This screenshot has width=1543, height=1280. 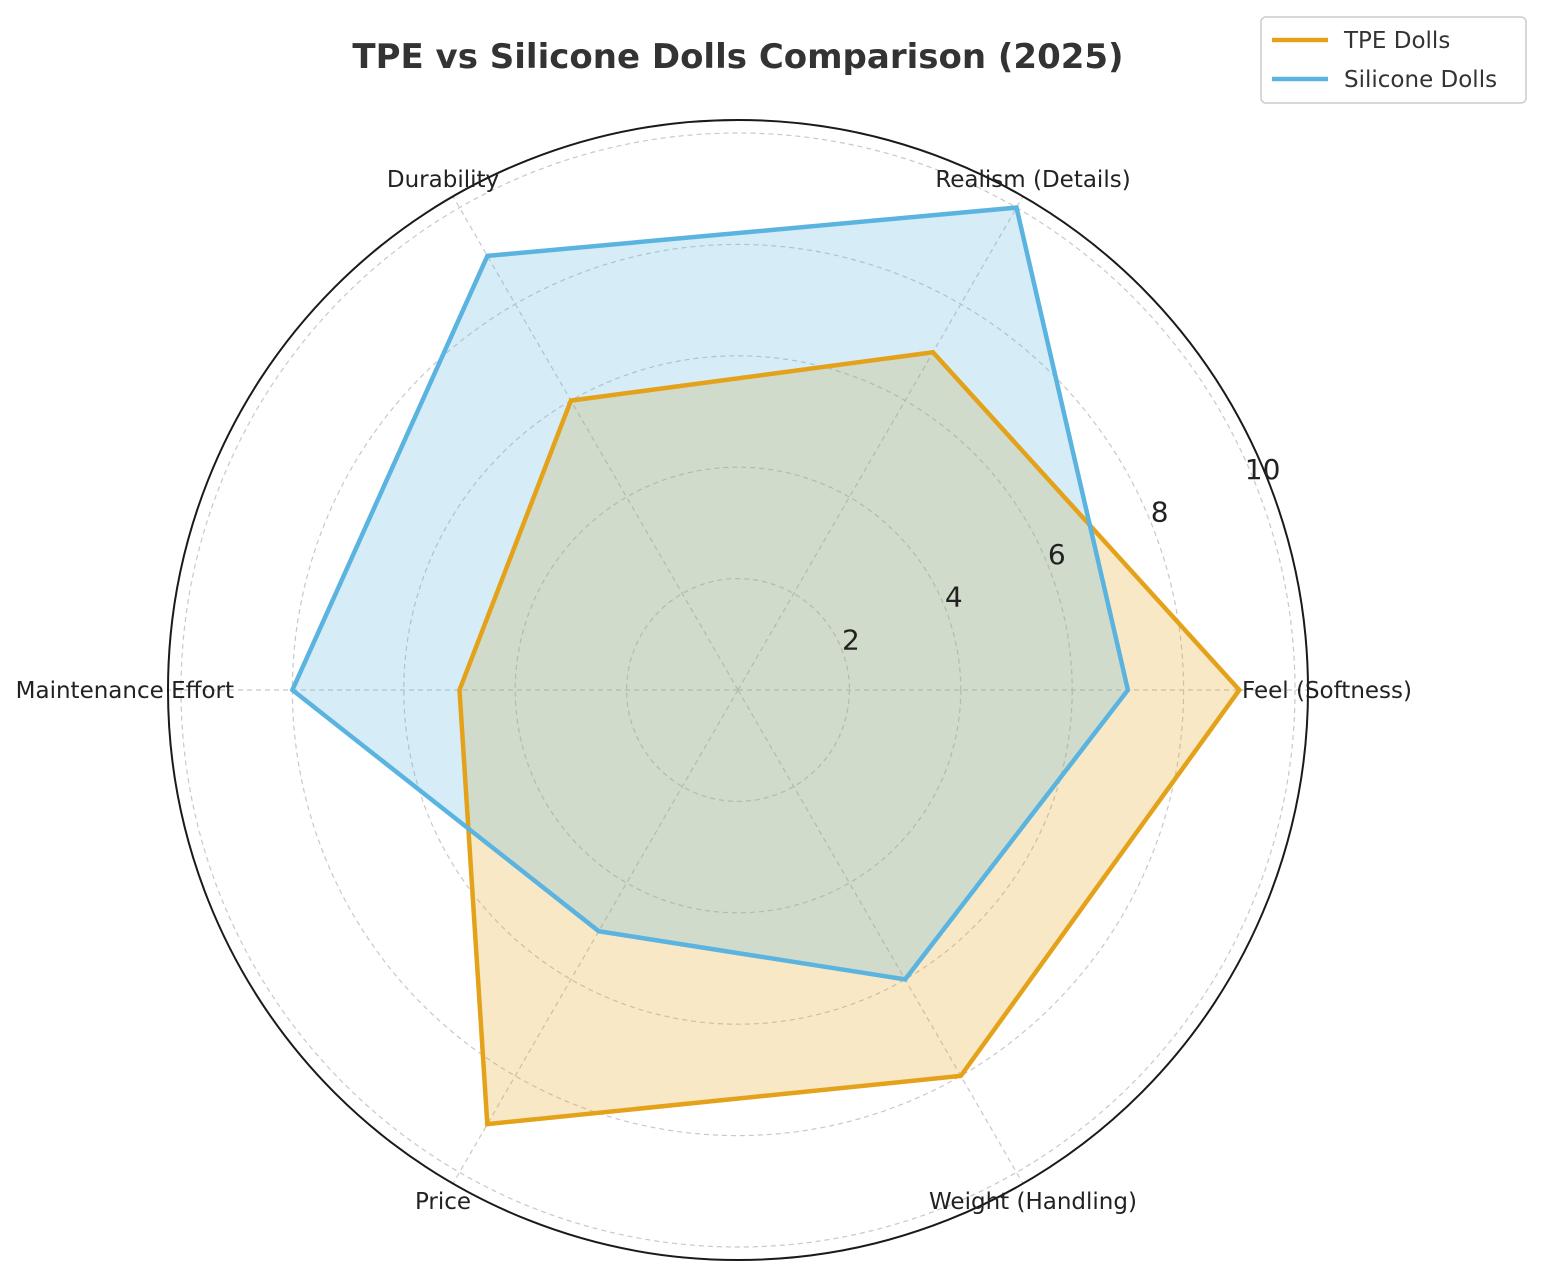 I want to click on axis-label-4: Price, so click(x=443, y=1202).